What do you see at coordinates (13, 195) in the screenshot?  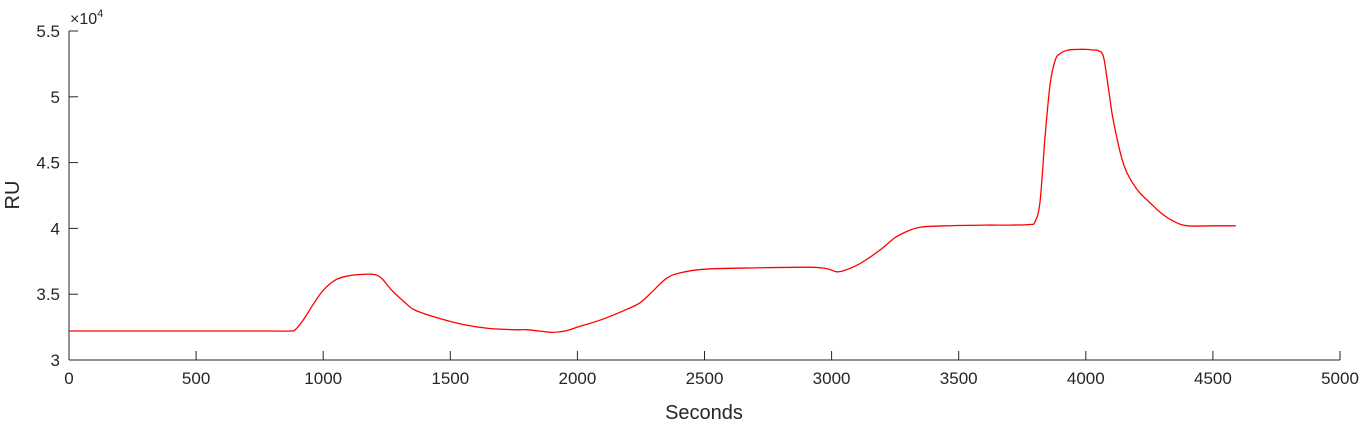 I see `y-axis-label: RU` at bounding box center [13, 195].